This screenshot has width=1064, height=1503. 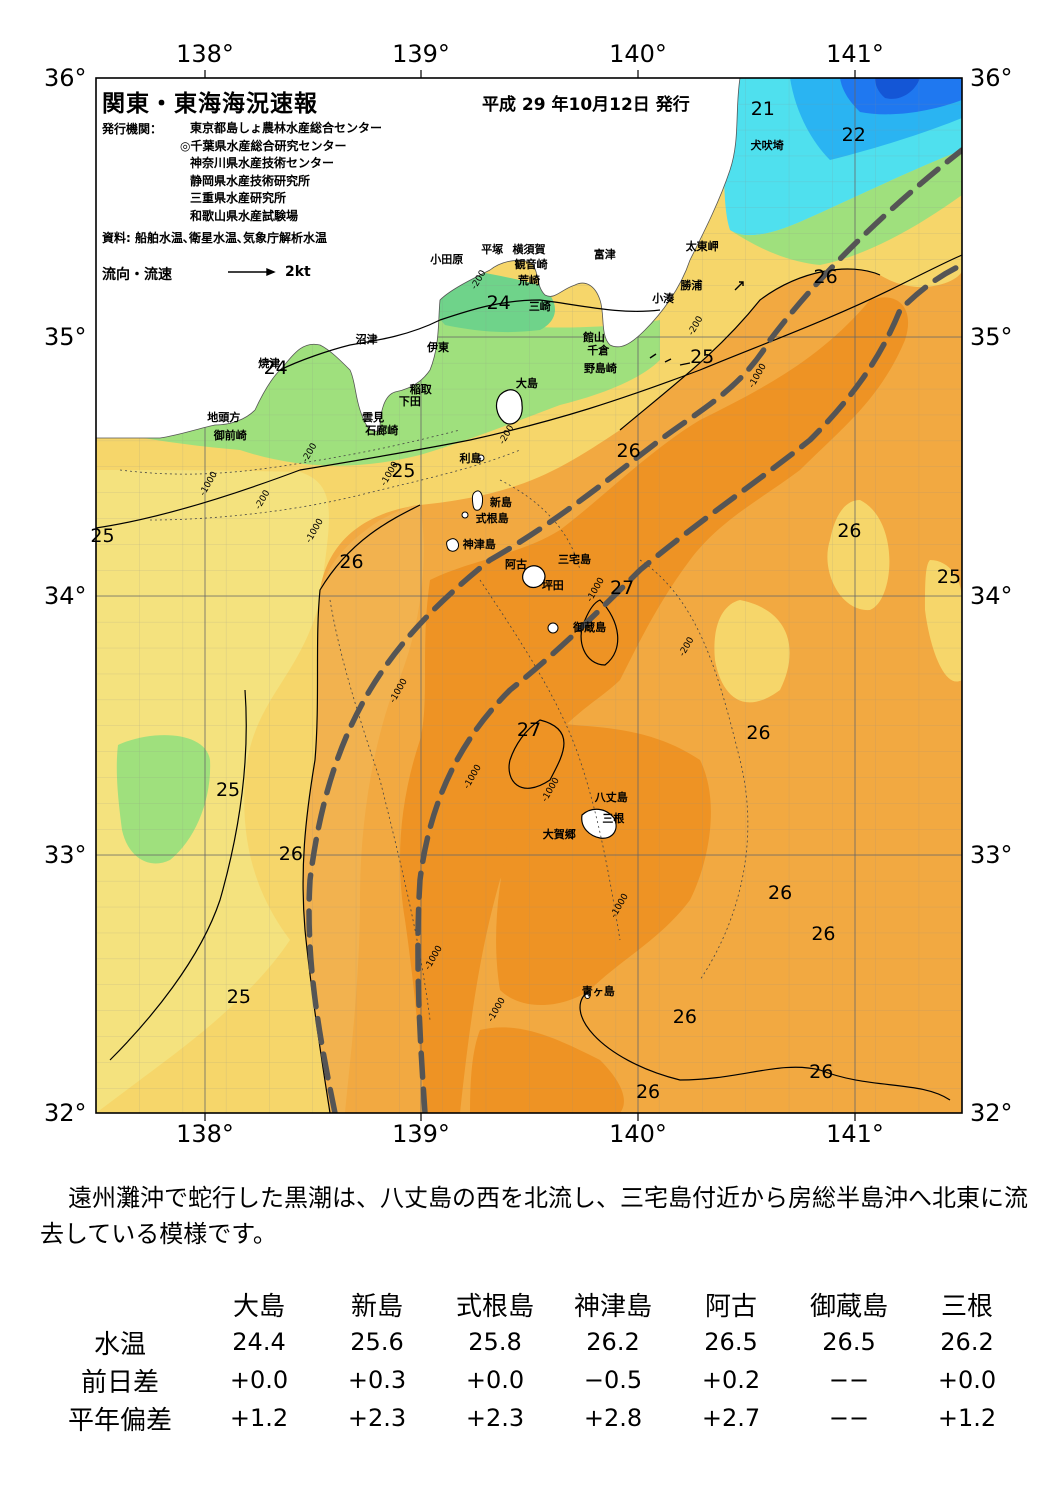 What do you see at coordinates (848, 1306) in the screenshot?
I see `station-header: 御蔵島` at bounding box center [848, 1306].